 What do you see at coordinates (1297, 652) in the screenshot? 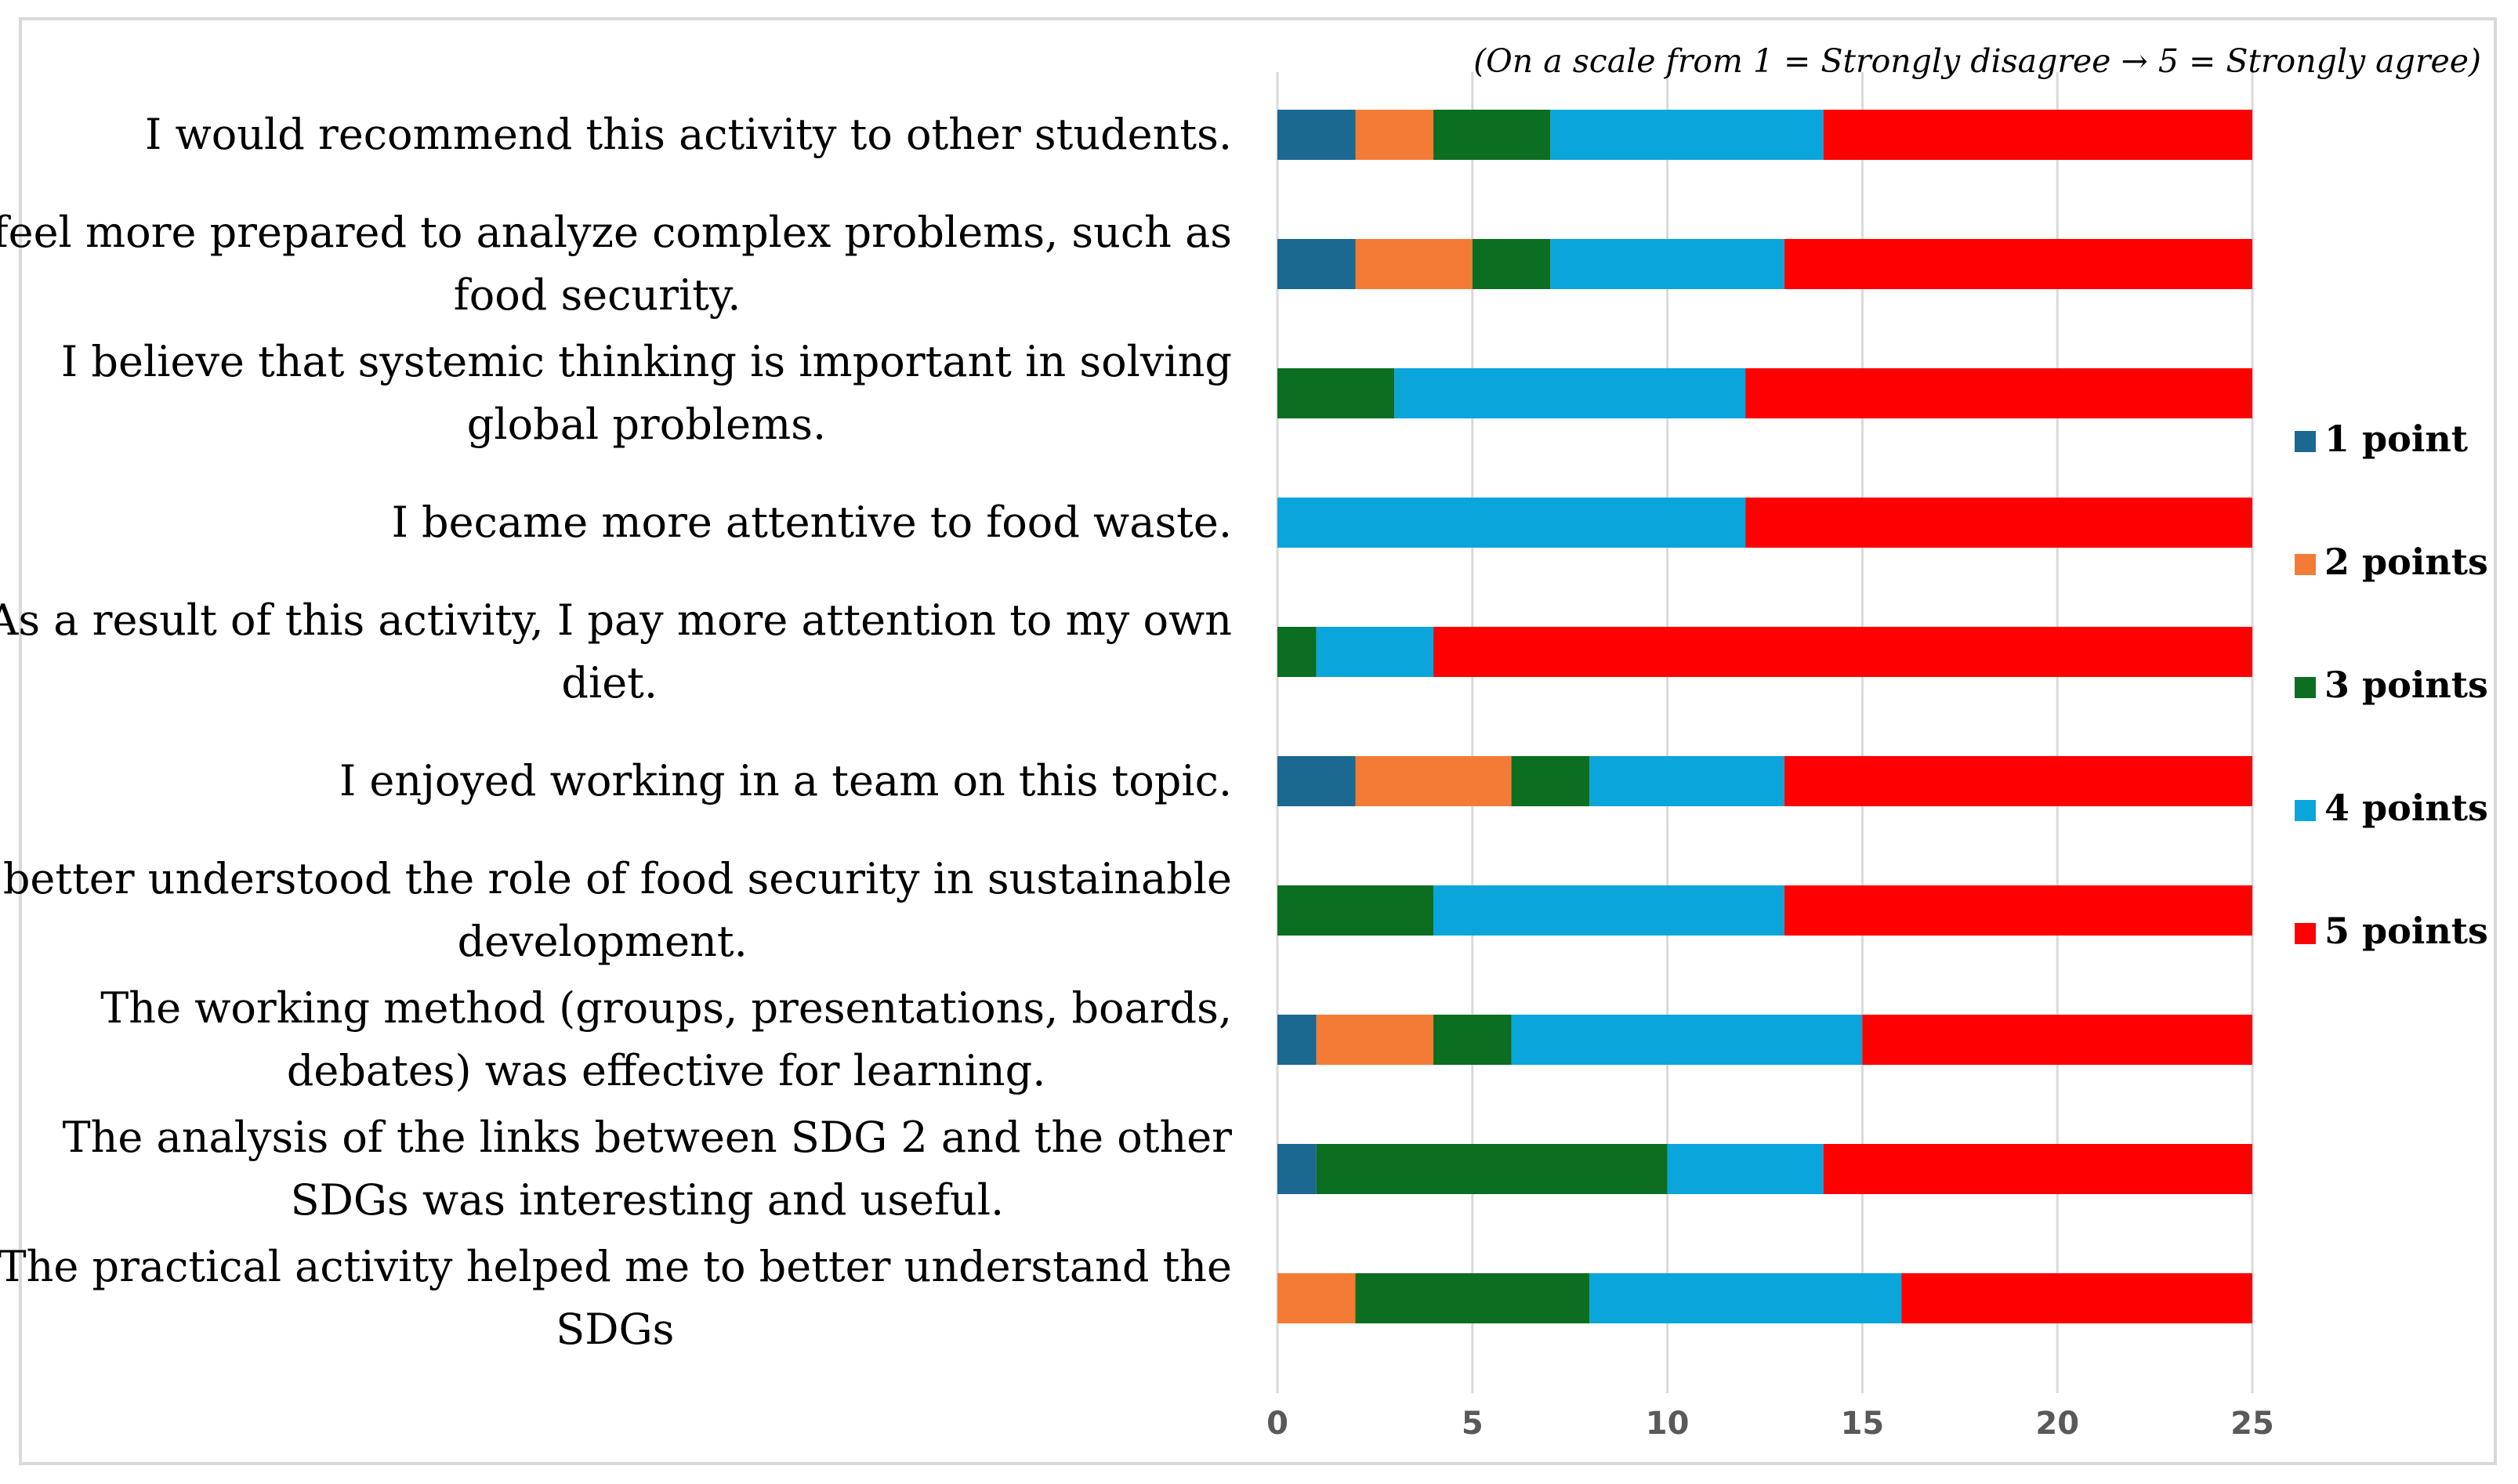
I see `bar-row5-3-points` at bounding box center [1297, 652].